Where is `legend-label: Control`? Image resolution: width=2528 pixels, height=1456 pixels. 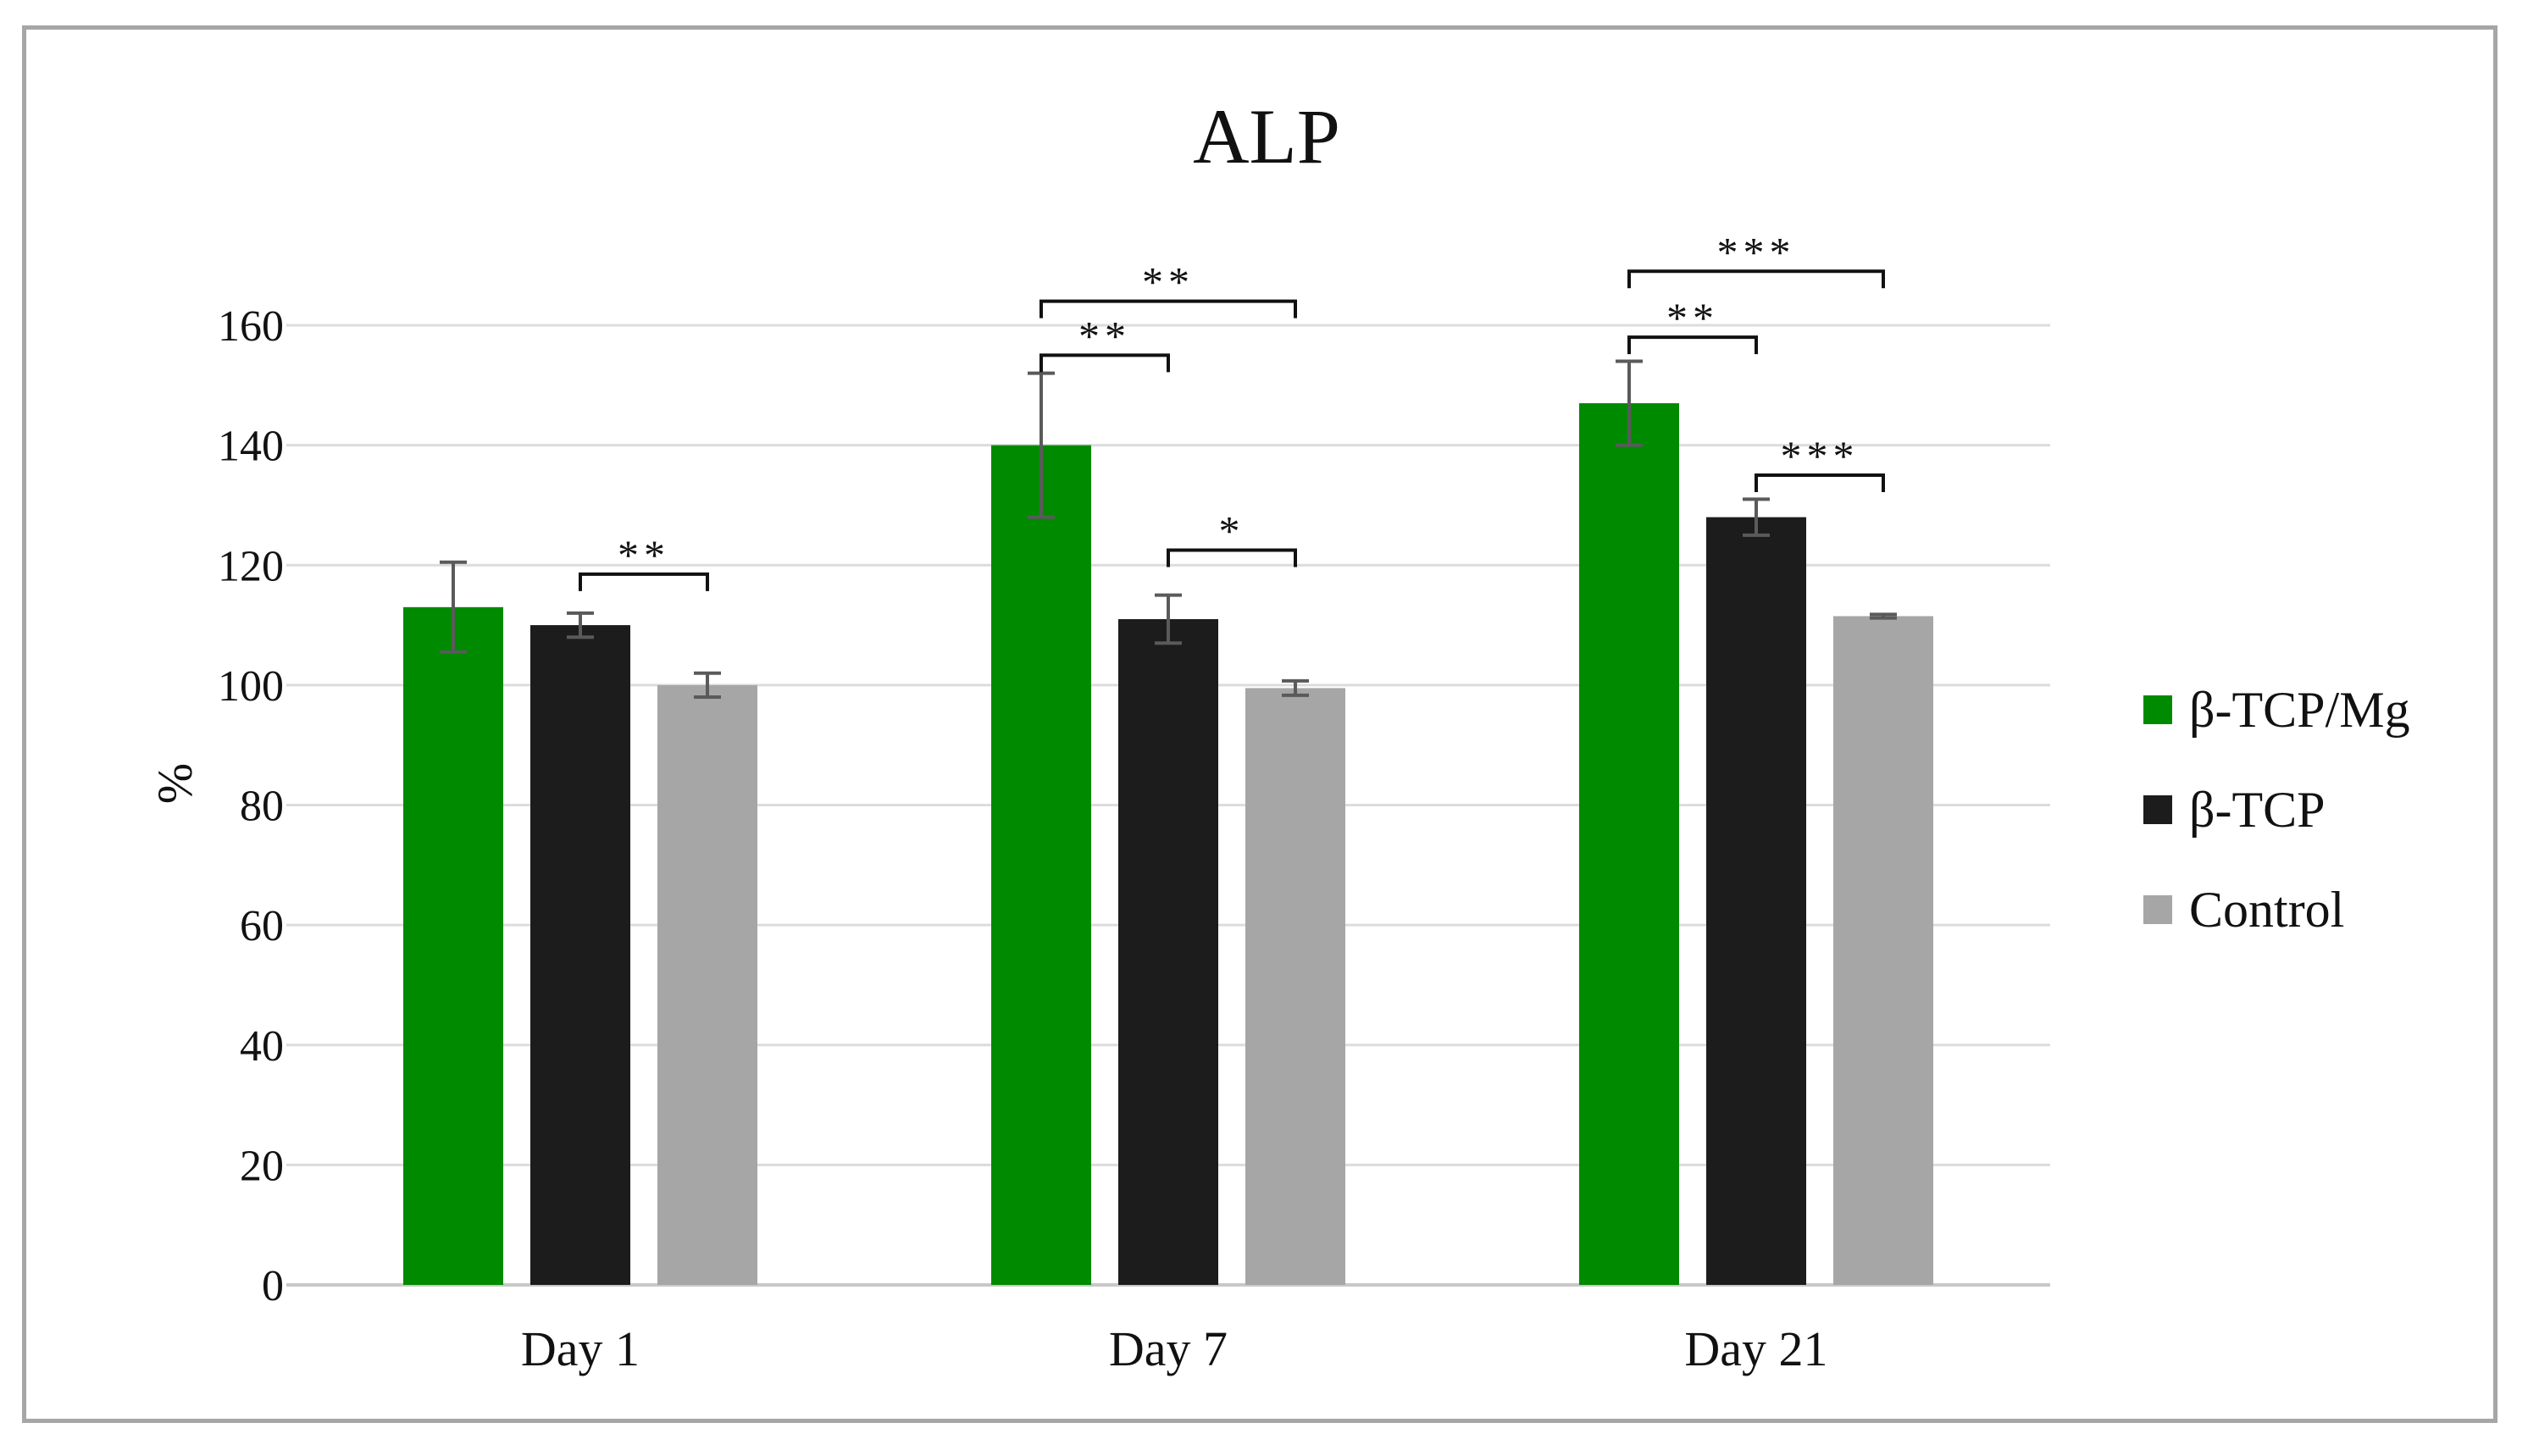
legend-label: Control is located at coordinates (2266, 910).